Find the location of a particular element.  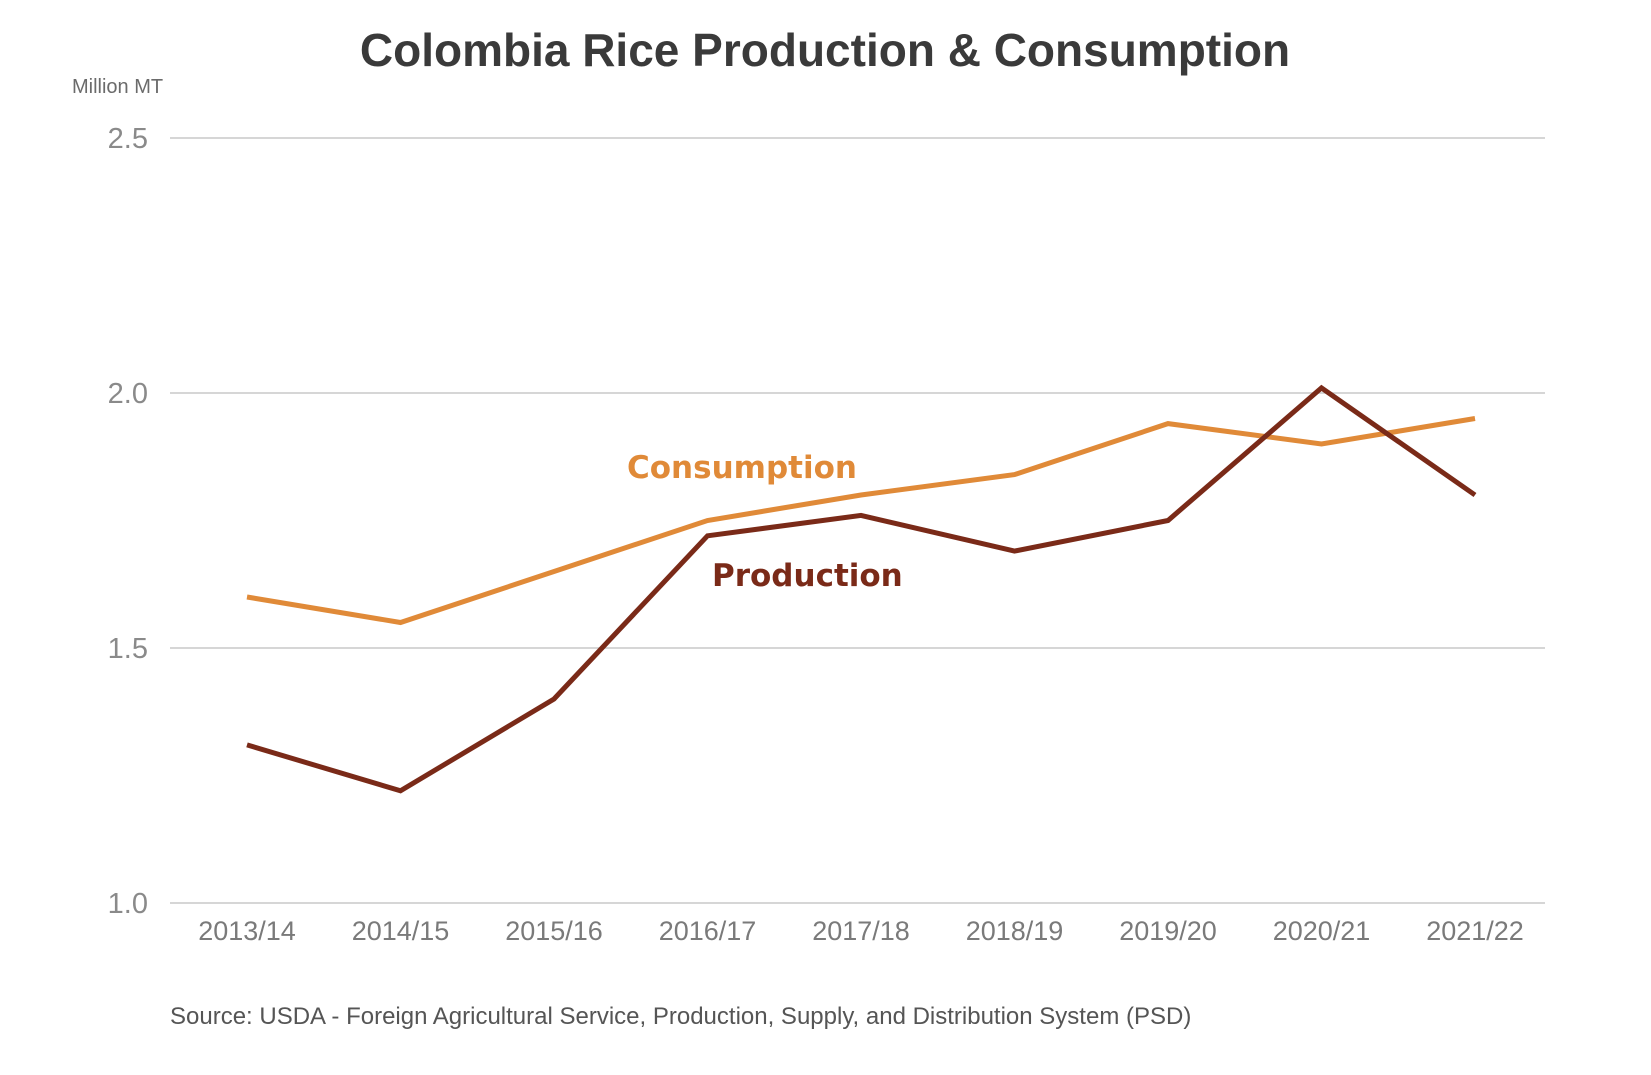

y-tick-label: 2.5 is located at coordinates (128, 139).